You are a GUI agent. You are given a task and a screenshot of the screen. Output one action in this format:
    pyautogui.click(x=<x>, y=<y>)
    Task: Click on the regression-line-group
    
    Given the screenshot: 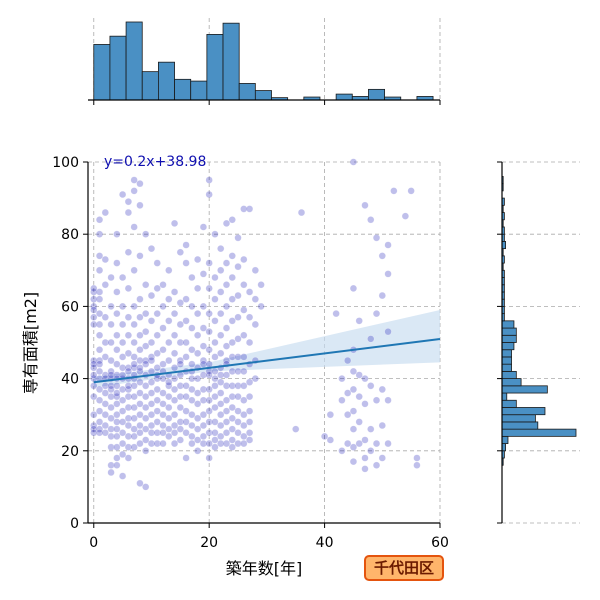 What is the action you would take?
    pyautogui.click(x=267, y=360)
    